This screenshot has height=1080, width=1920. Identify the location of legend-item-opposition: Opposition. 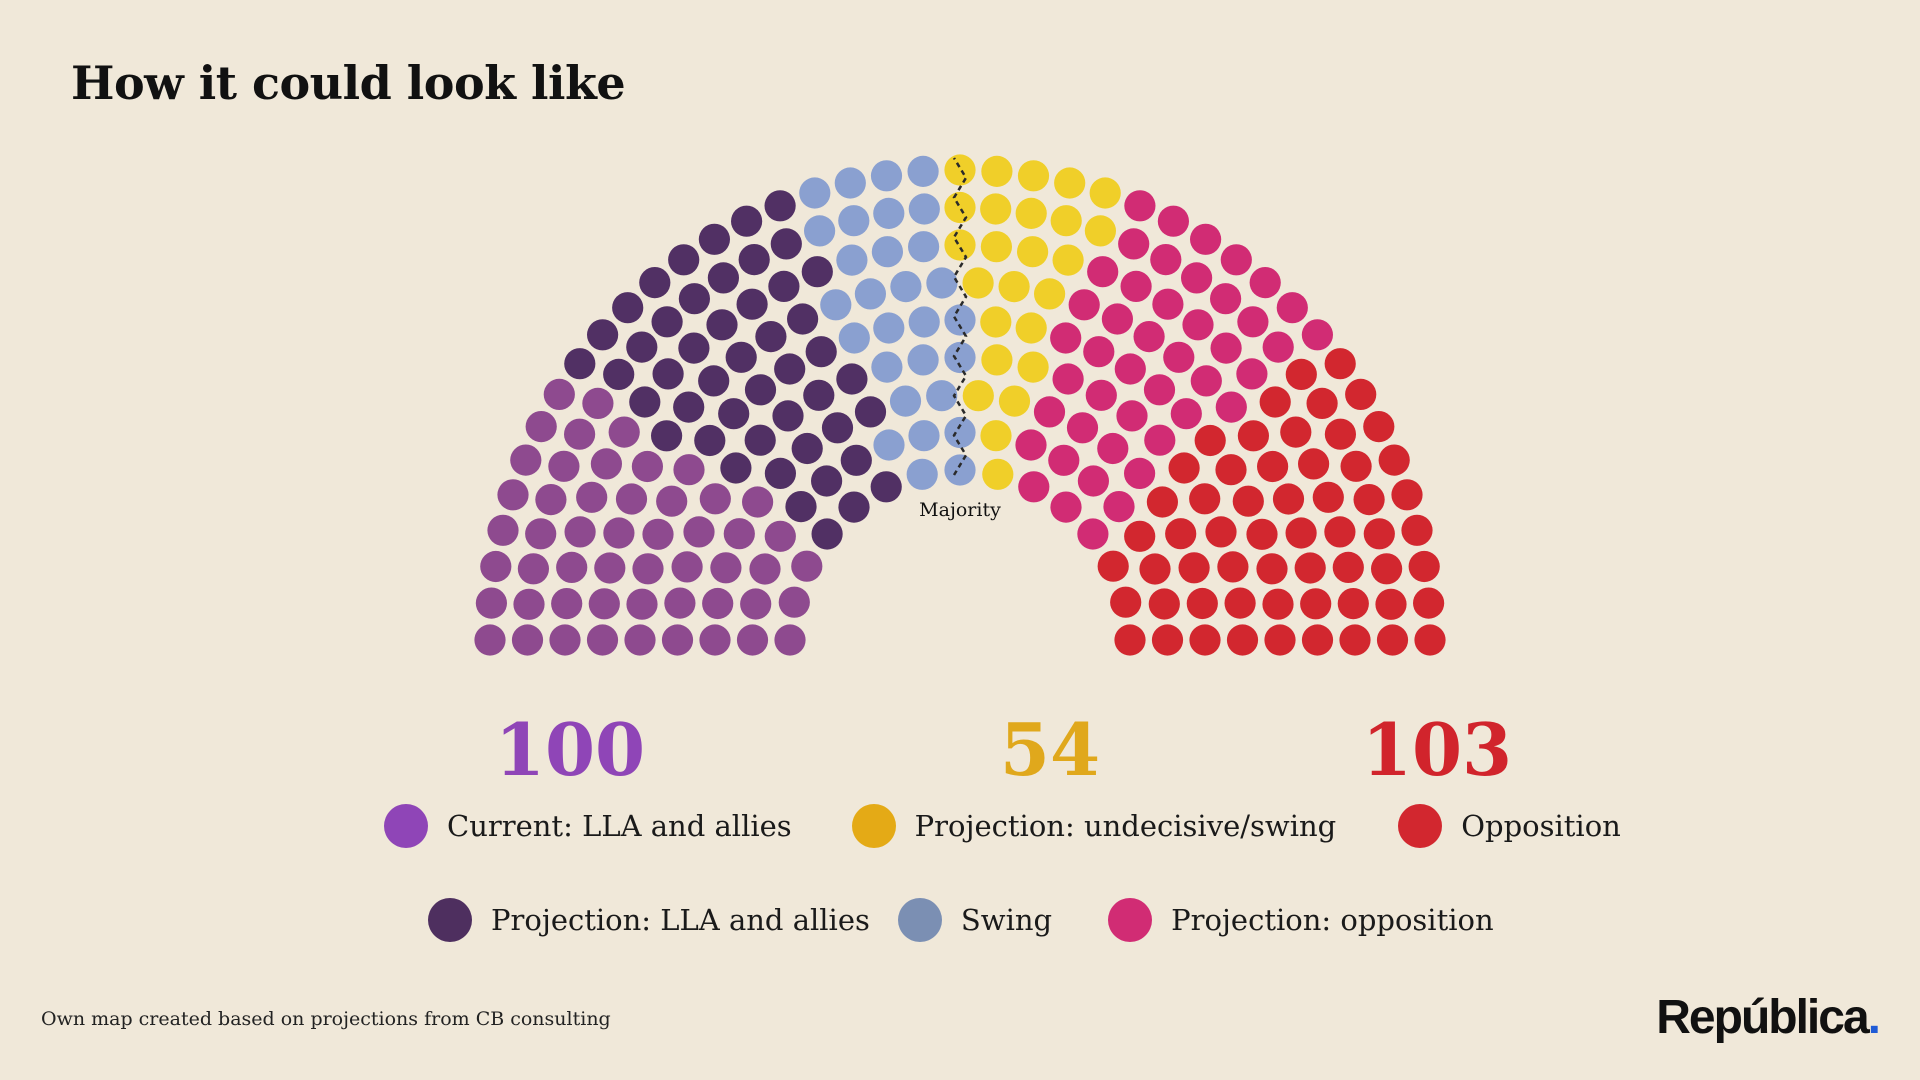
(1509, 826).